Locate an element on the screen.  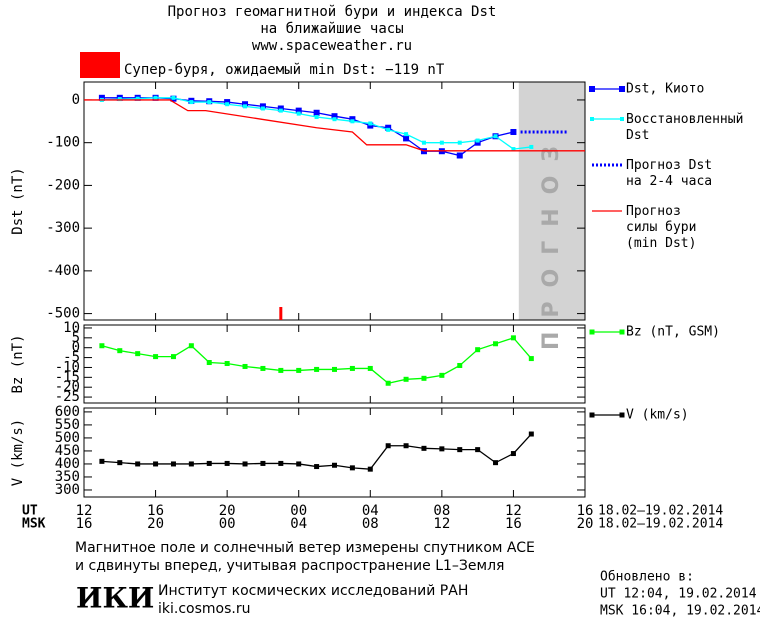
y-tick-label: -200 is located at coordinates (63, 185).